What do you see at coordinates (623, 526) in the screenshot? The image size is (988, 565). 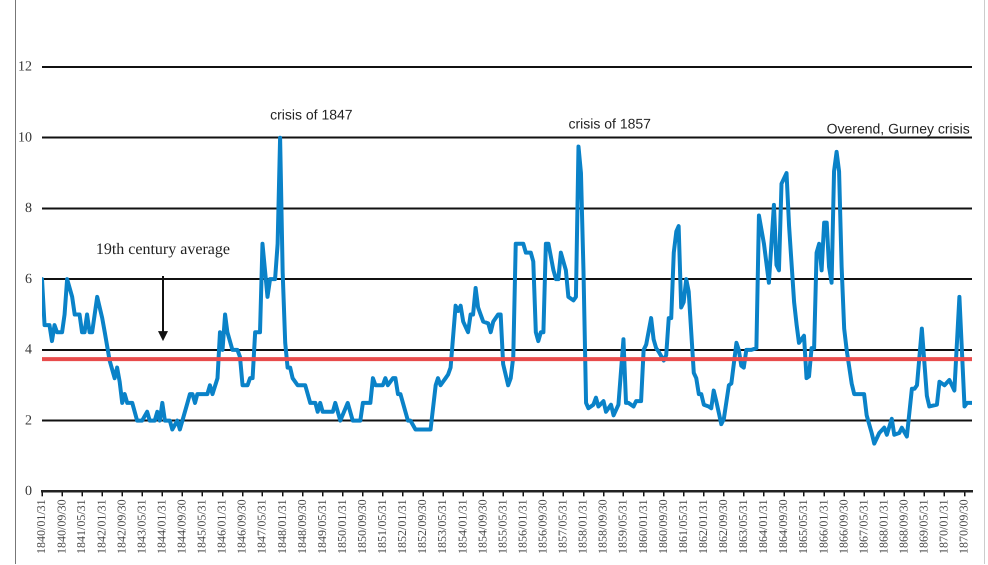 I see `x-tick-label: 1859/05/31` at bounding box center [623, 526].